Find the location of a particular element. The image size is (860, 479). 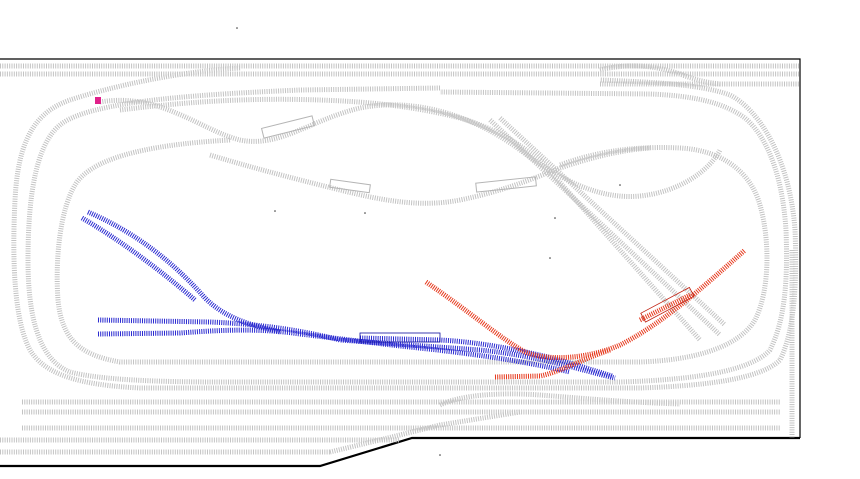

diagonal-spur is located at coordinates (607, 229).